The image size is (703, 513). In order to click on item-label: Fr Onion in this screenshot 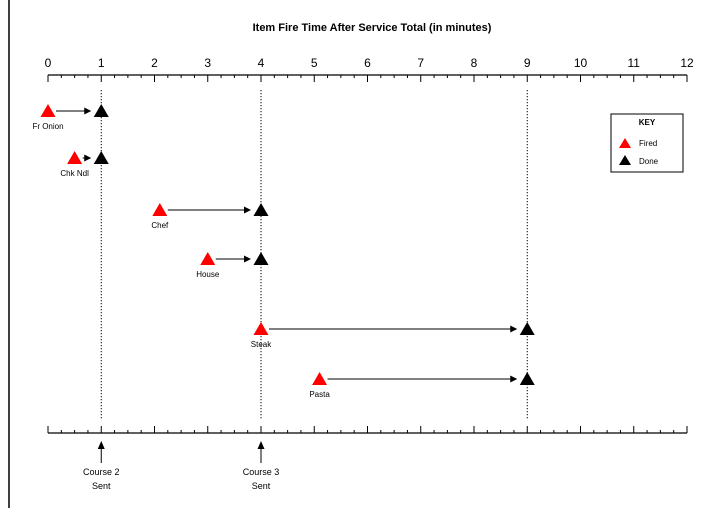, I will do `click(47, 126)`.